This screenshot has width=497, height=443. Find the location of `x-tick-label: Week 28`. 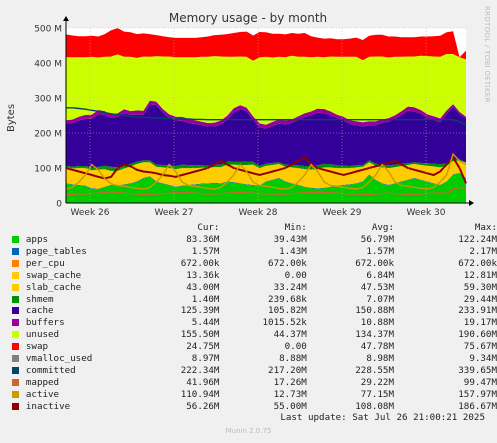

x-tick-label: Week 28 is located at coordinates (258, 213).